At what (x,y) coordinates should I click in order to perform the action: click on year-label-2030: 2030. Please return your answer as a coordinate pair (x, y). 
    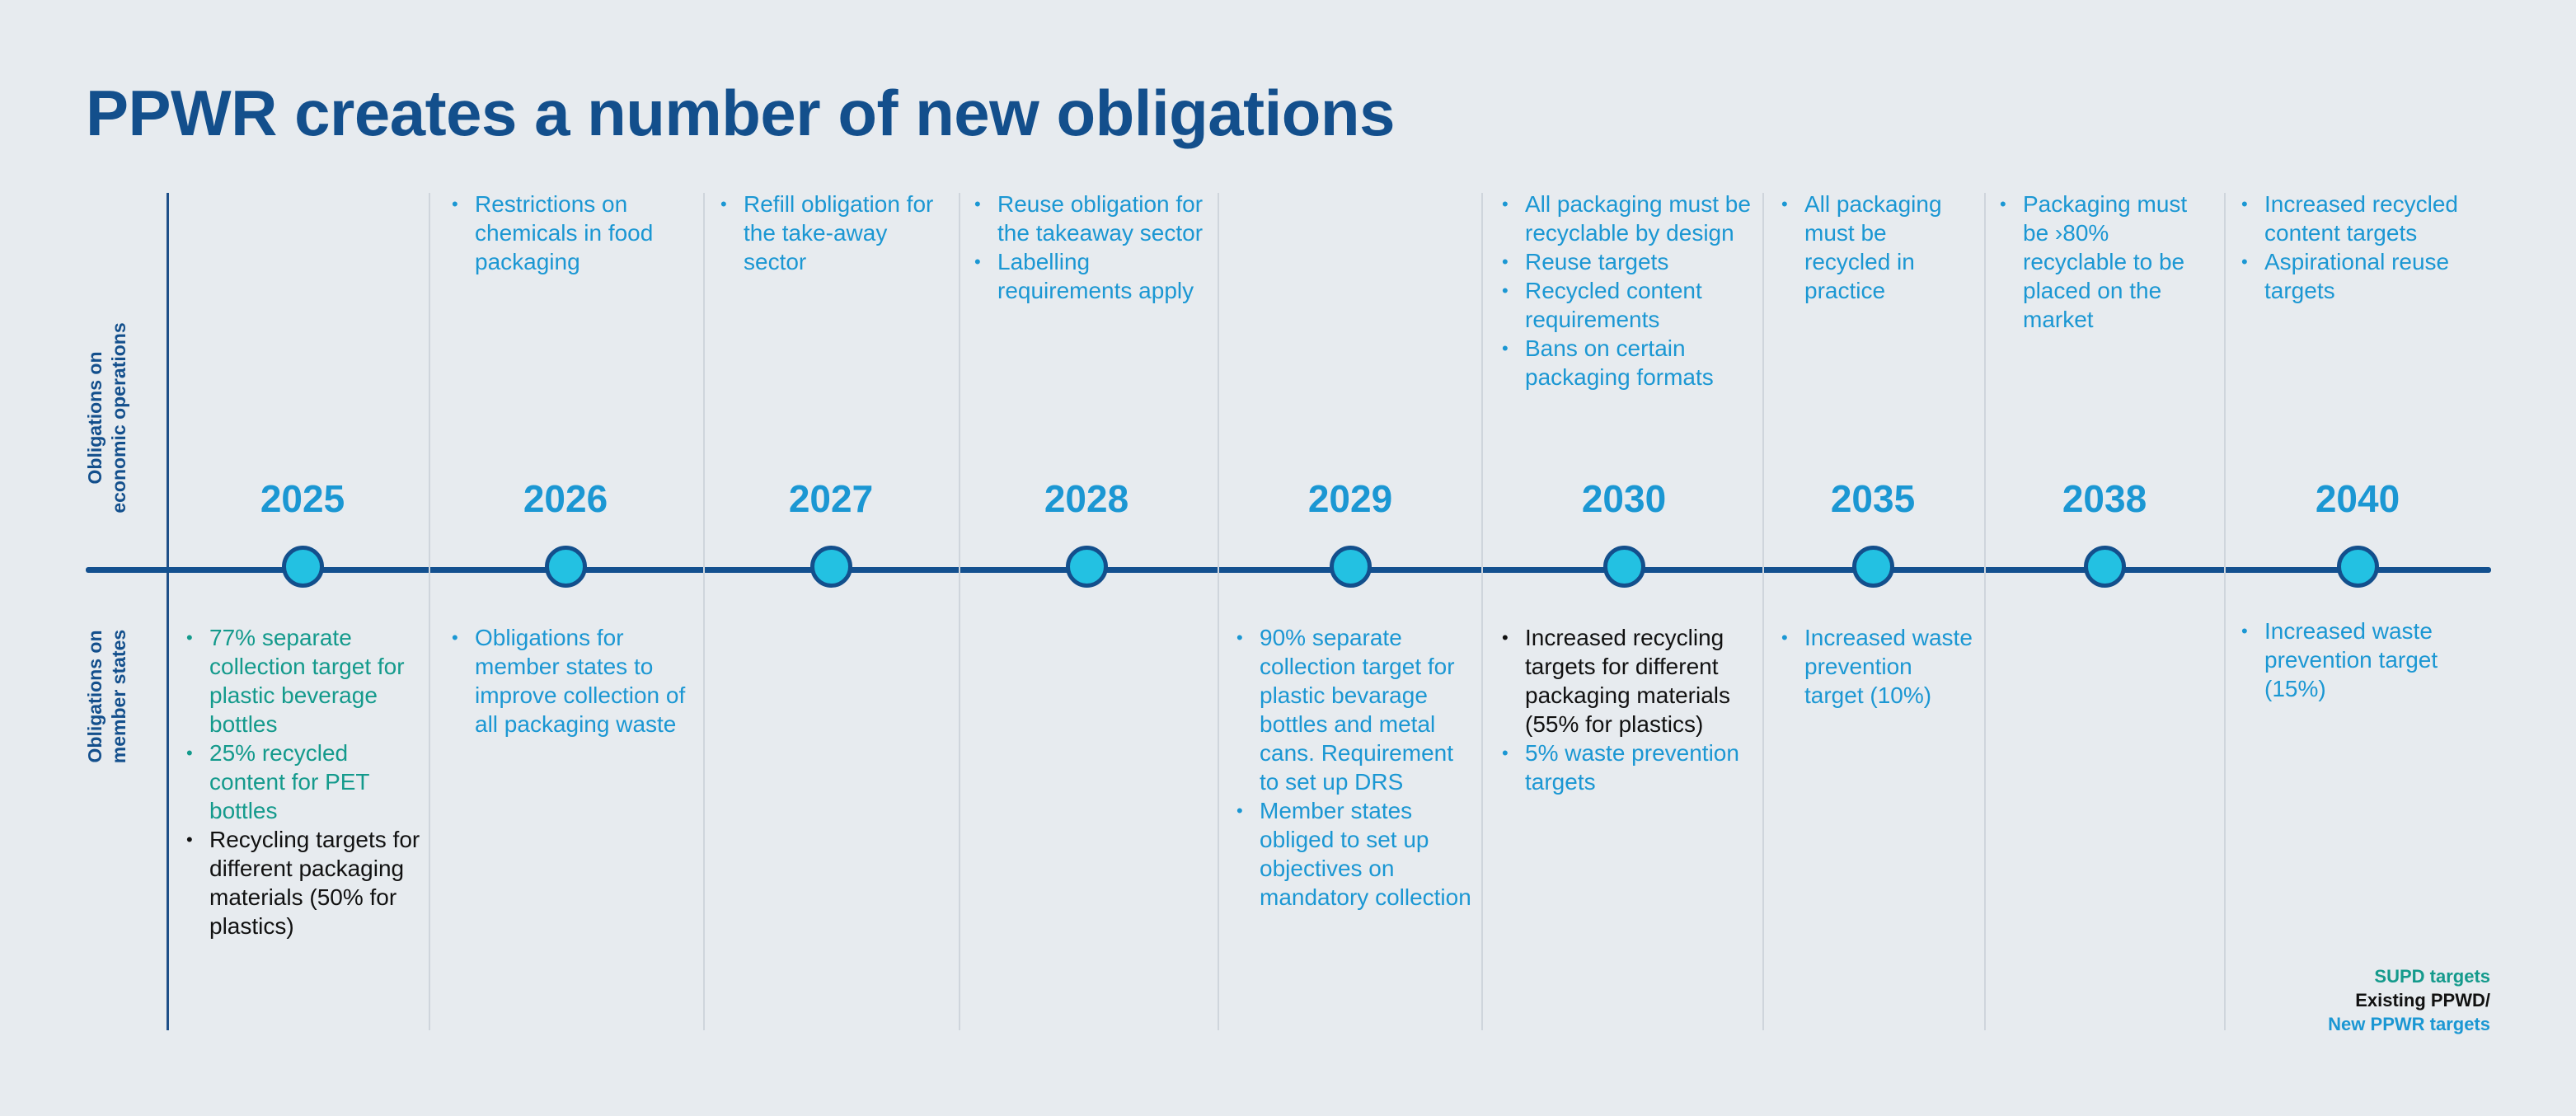
    Looking at the image, I should click on (1624, 498).